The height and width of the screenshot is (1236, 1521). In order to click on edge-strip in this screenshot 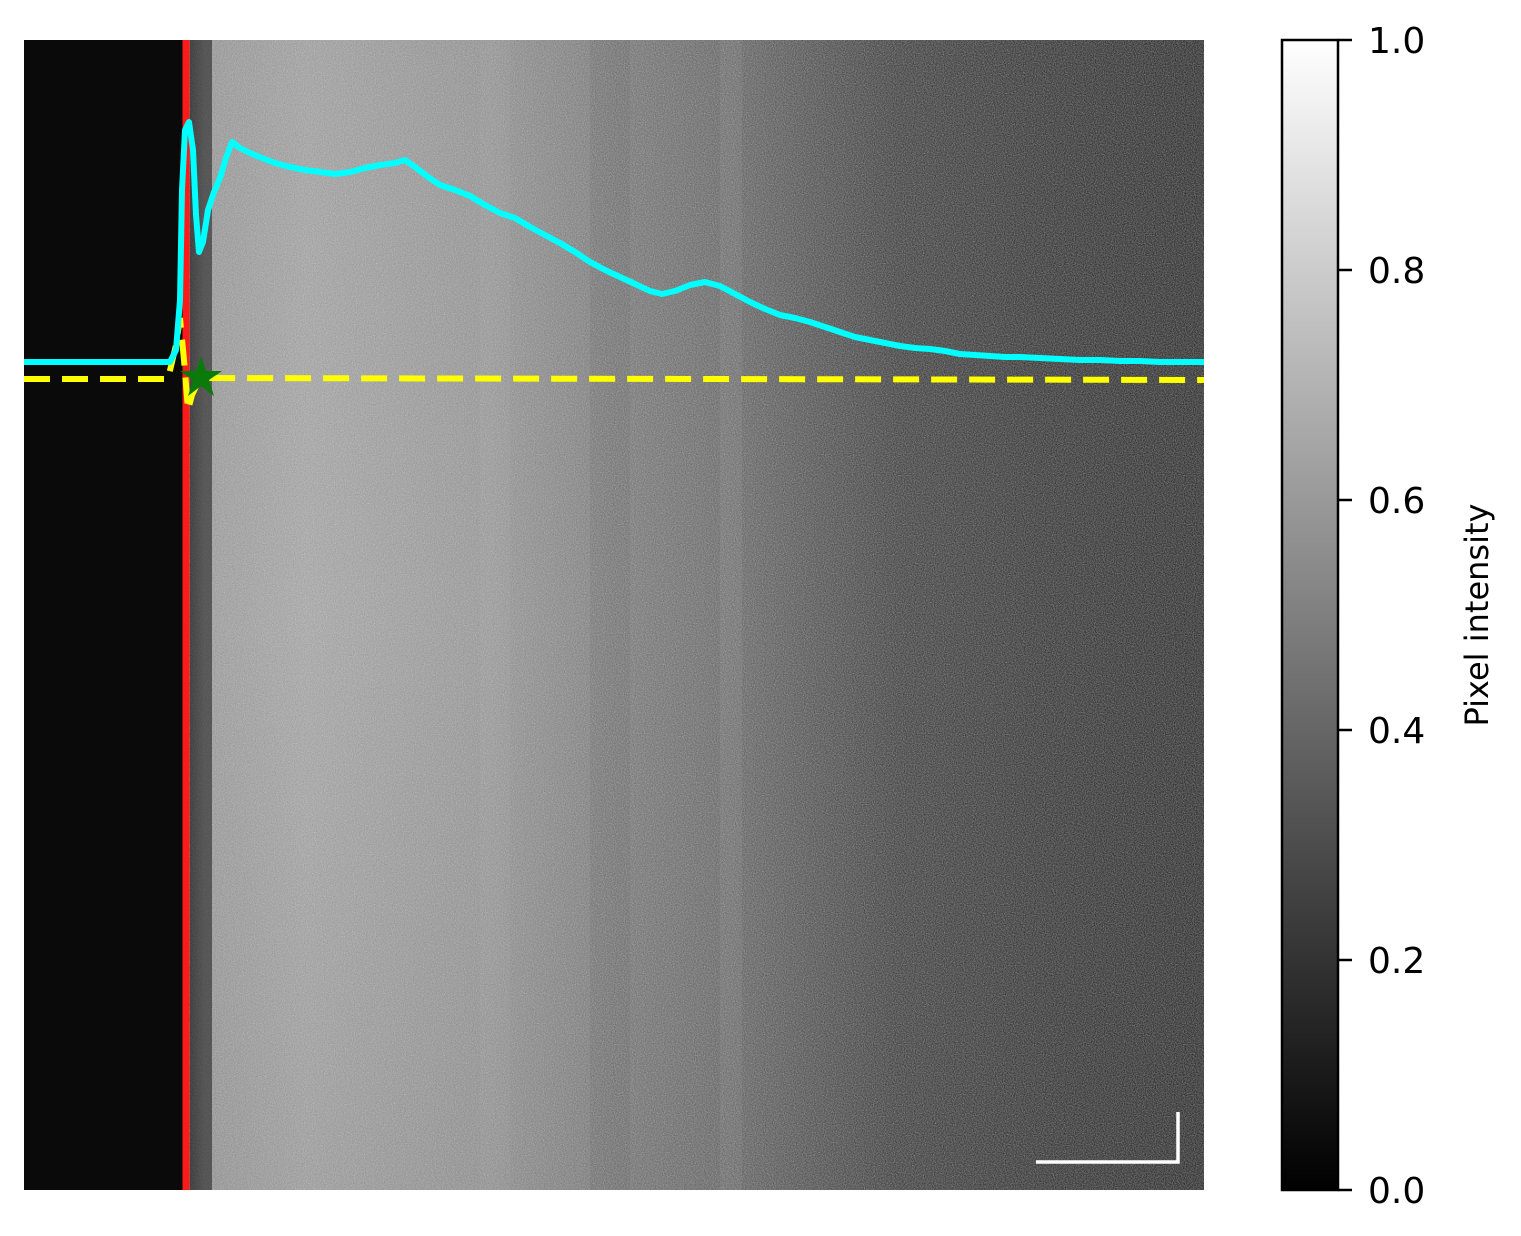, I will do `click(201, 615)`.